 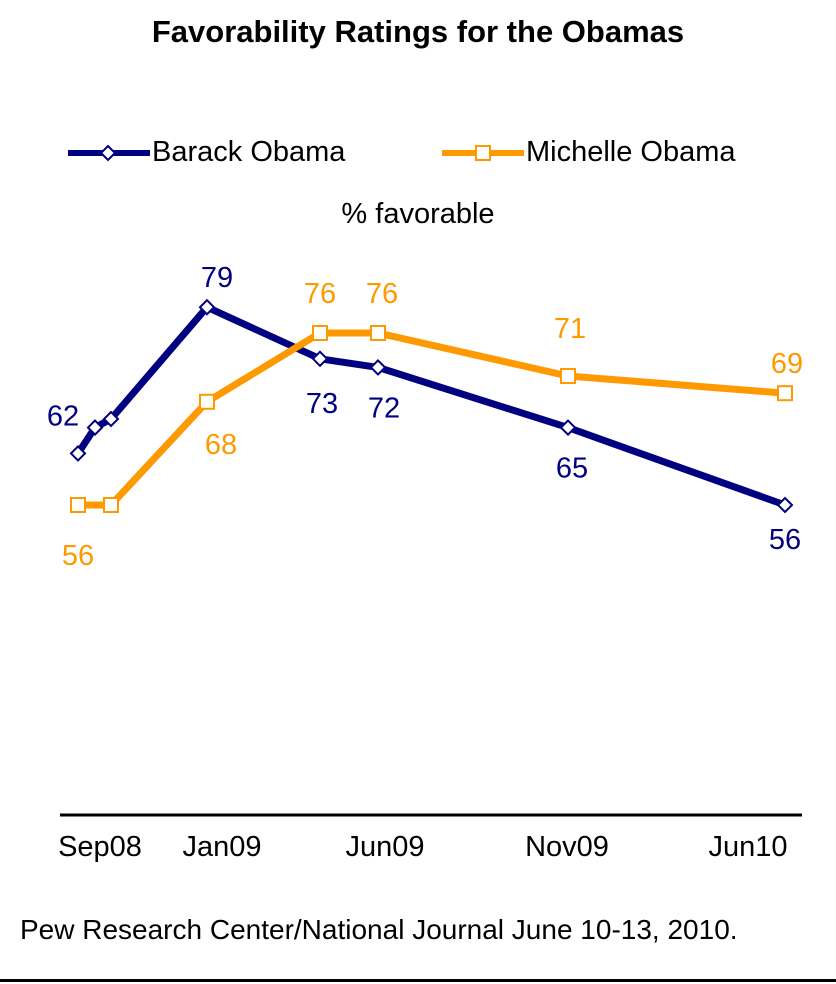 What do you see at coordinates (570, 329) in the screenshot?
I see `data-label: 71` at bounding box center [570, 329].